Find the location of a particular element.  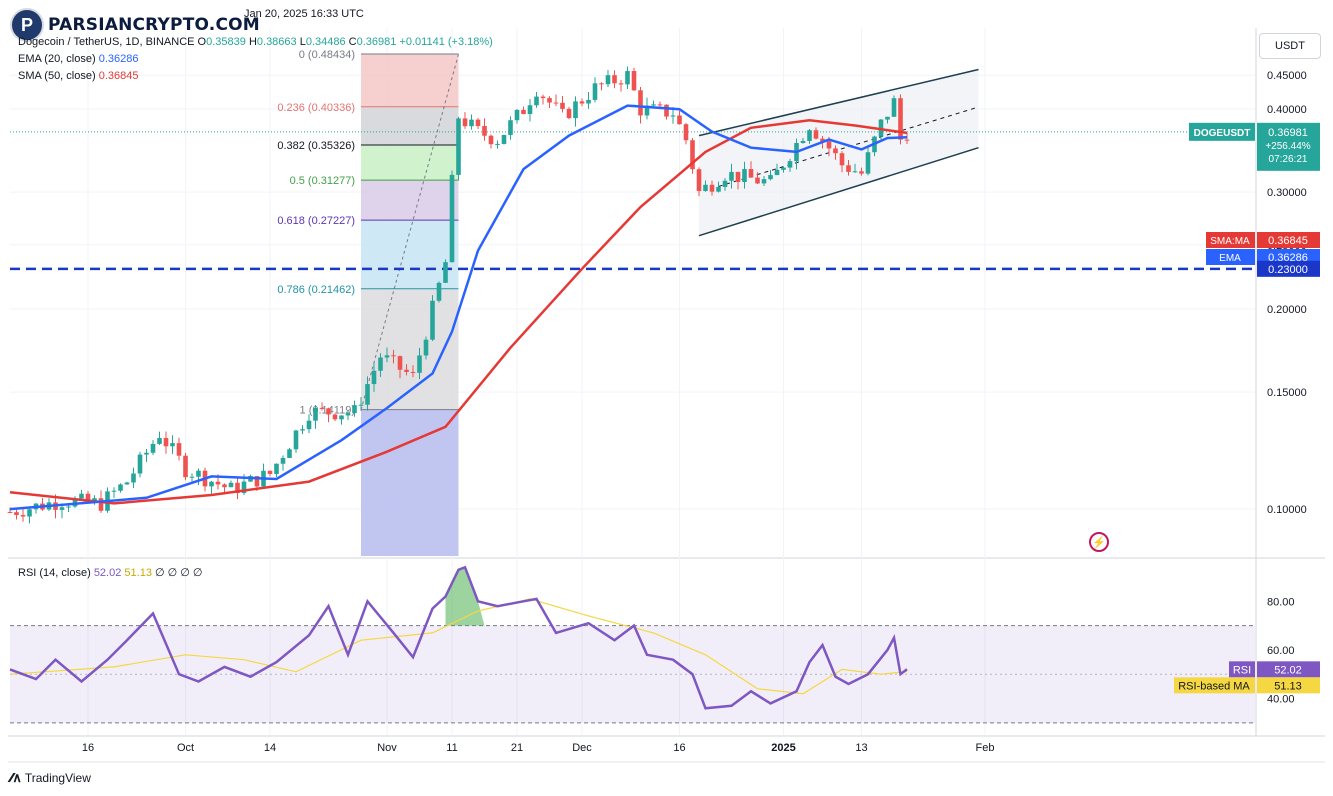

fib-label-5: 0.786 (0.21462) is located at coordinates (316, 290).